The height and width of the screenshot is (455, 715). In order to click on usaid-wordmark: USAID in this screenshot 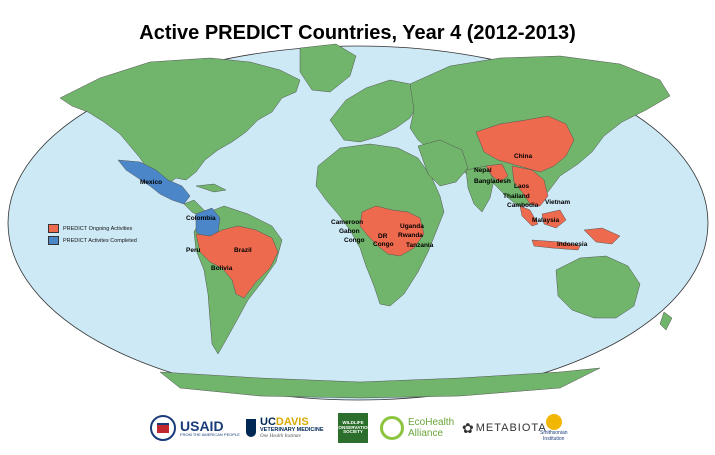, I will do `click(202, 426)`.